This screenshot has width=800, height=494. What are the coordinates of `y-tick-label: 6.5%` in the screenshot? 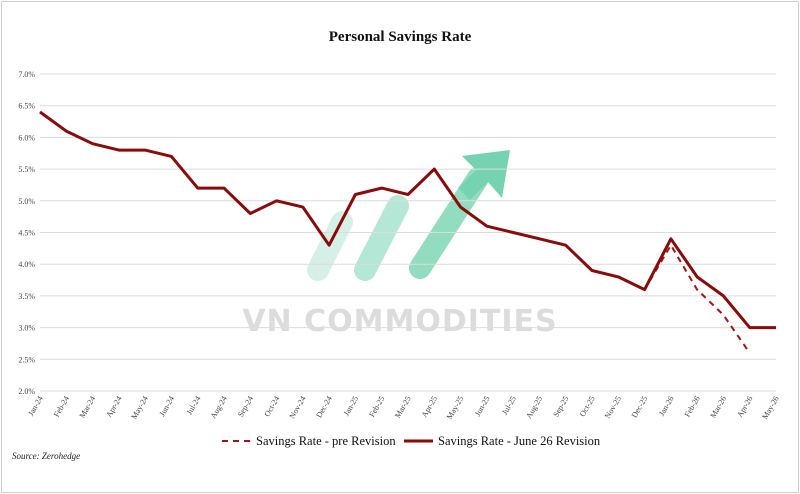 It's located at (26, 106).